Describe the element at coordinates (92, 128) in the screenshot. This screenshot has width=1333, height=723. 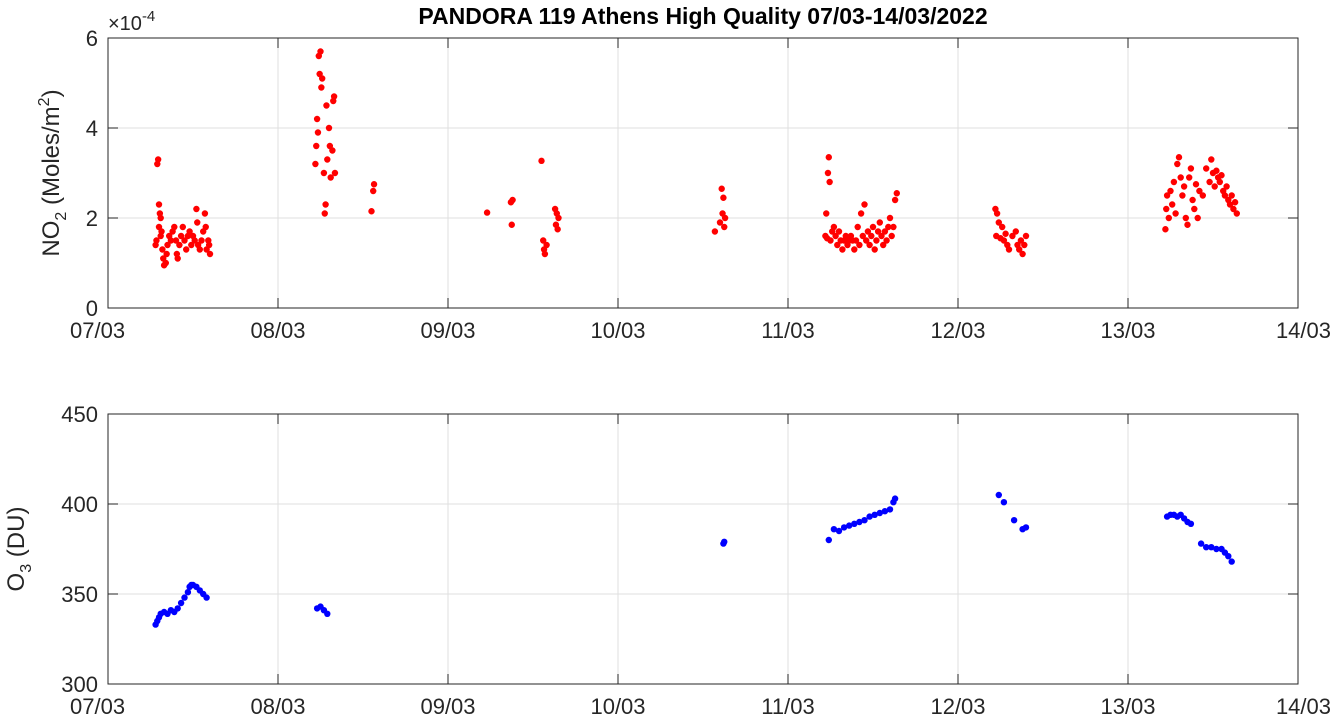
I see `no2-ytick-label: 4` at that location.